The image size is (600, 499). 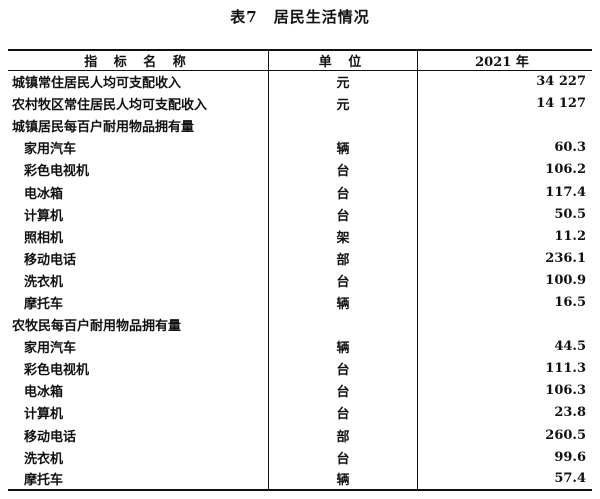 I want to click on table-row: 照相机架 11.2, so click(x=300, y=236).